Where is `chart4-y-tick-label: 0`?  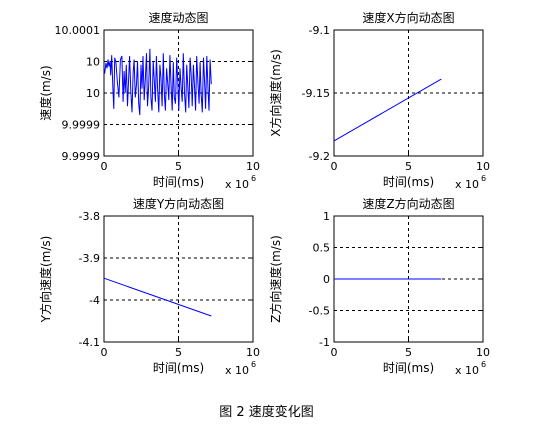 chart4-y-tick-label: 0 is located at coordinates (326, 279).